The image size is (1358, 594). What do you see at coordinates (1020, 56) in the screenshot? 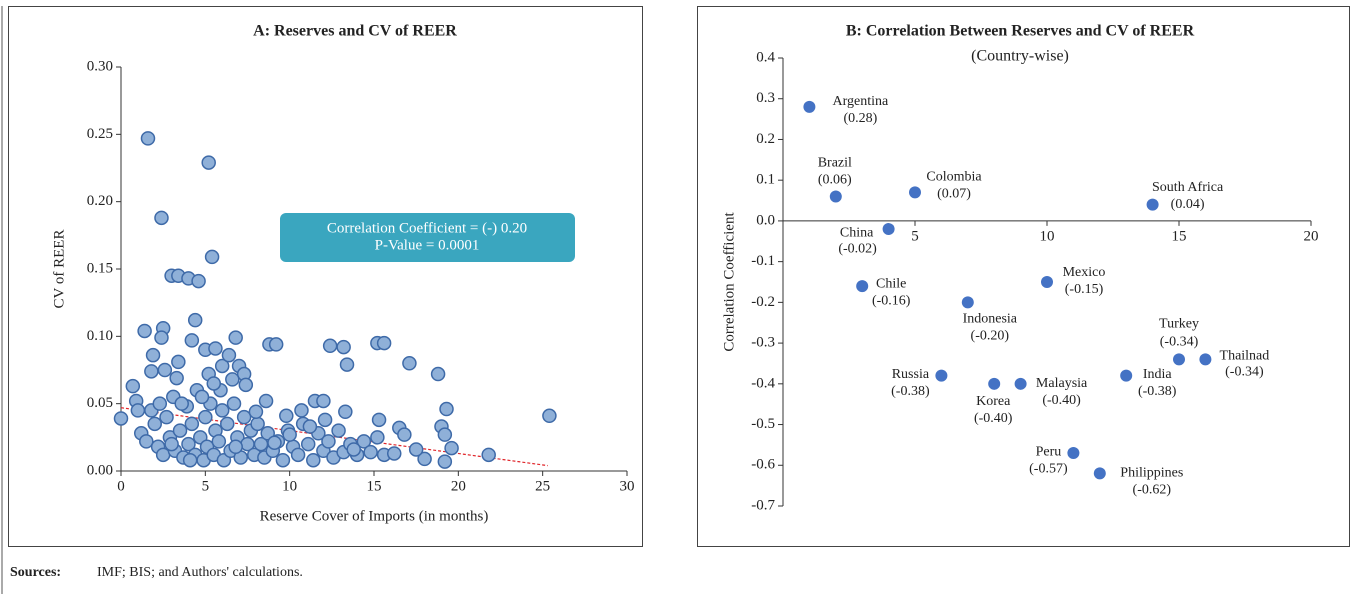
I see `chart-subtitle: (Country-wise)` at bounding box center [1020, 56].